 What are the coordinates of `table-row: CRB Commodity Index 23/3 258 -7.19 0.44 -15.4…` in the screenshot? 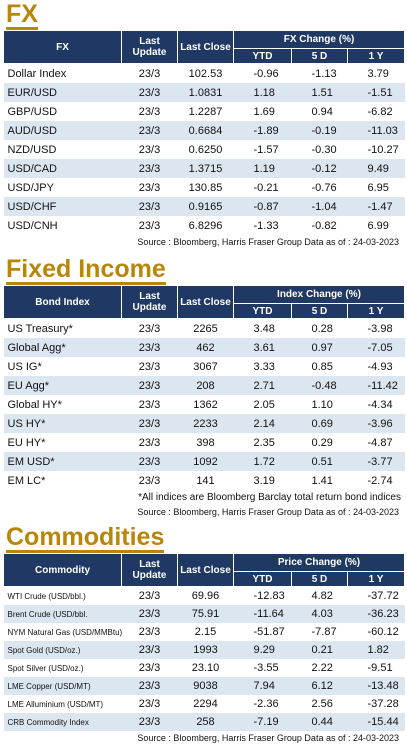 It's located at (204, 722).